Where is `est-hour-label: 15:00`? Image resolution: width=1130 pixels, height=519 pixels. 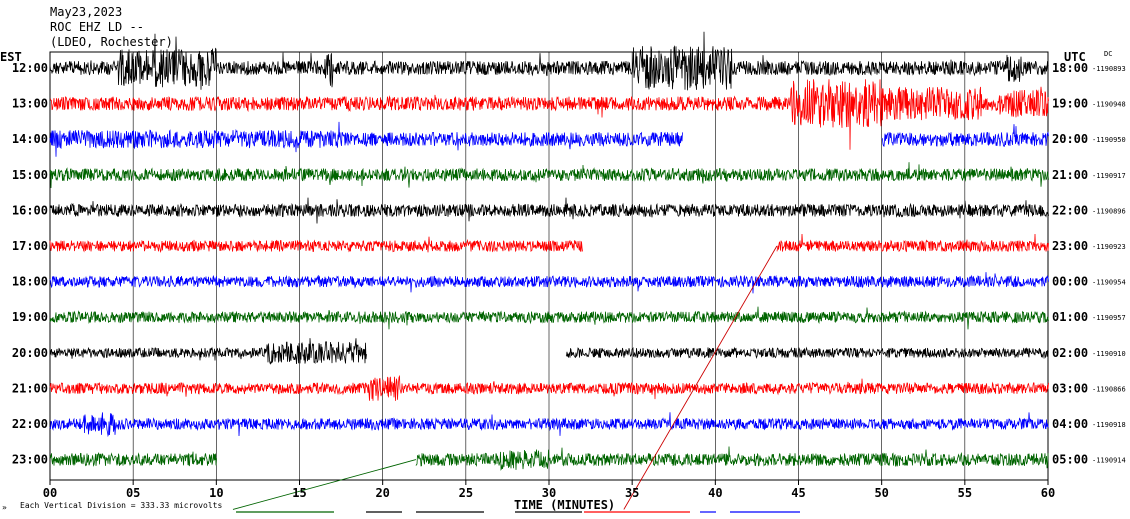
est-hour-label: 15:00 is located at coordinates (30, 175).